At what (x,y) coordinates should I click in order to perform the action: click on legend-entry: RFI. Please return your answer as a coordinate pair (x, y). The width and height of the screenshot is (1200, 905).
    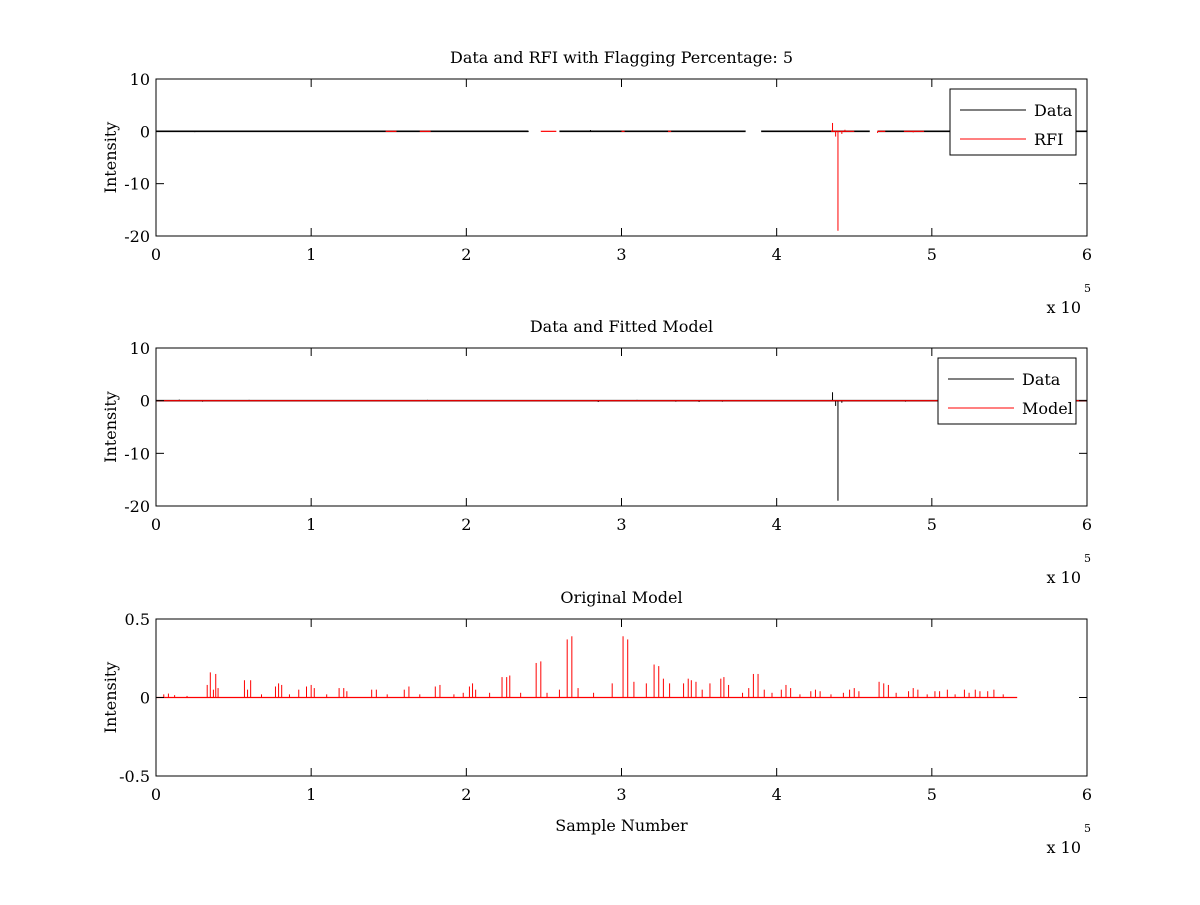
    Looking at the image, I should click on (1048, 139).